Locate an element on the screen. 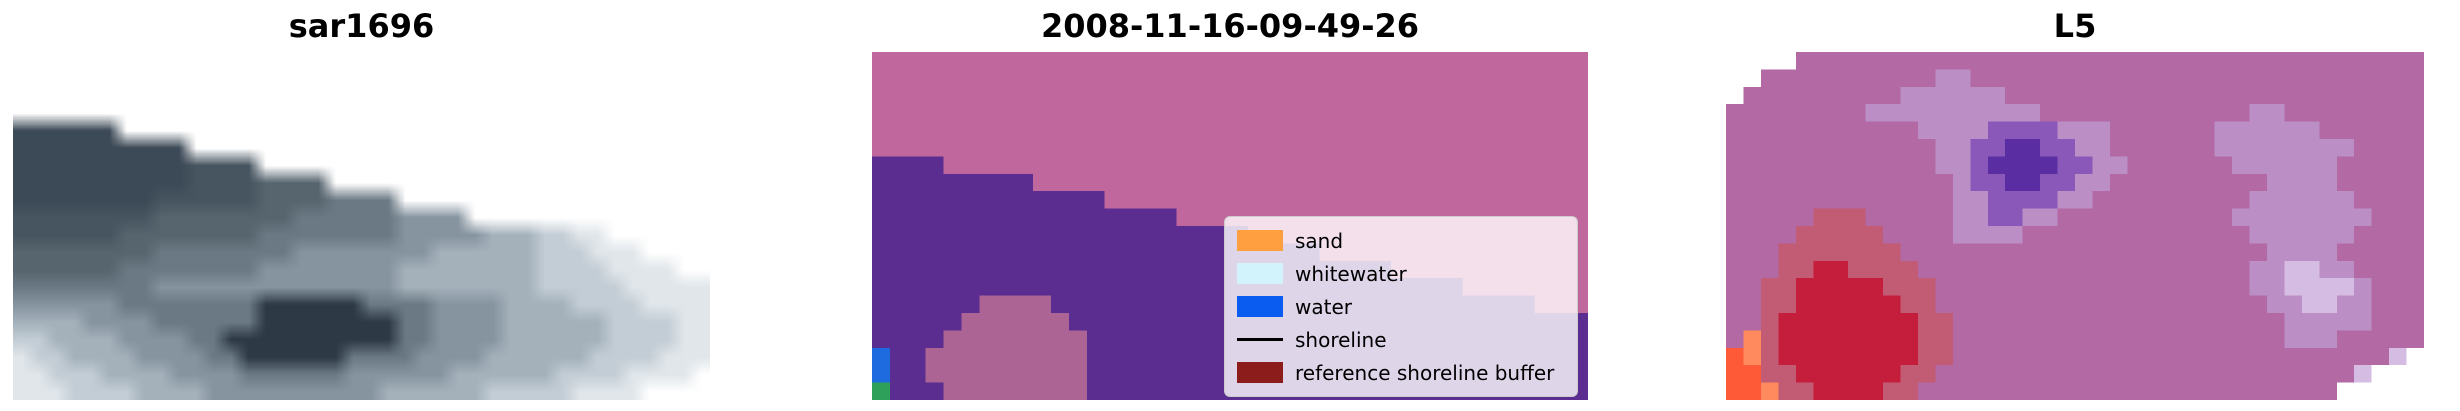 The height and width of the screenshot is (411, 2460). water-swatch is located at coordinates (1260, 306).